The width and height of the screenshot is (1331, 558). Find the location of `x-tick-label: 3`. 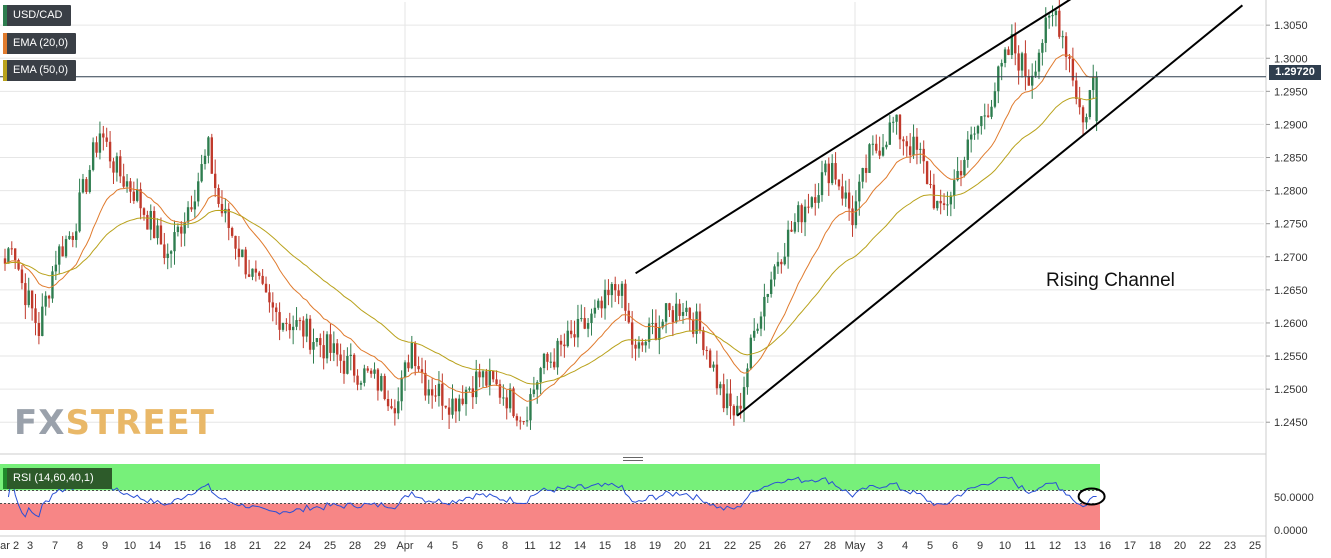

x-tick-label: 3 is located at coordinates (30, 546).